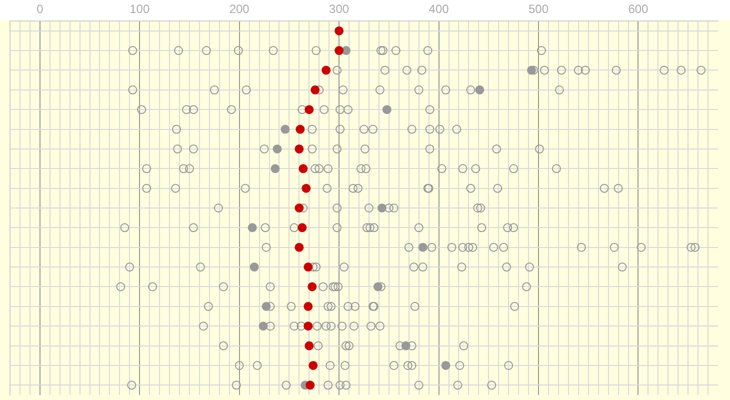 The image size is (730, 400). What do you see at coordinates (40, 9) in the screenshot?
I see `x-tick-label: 0` at bounding box center [40, 9].